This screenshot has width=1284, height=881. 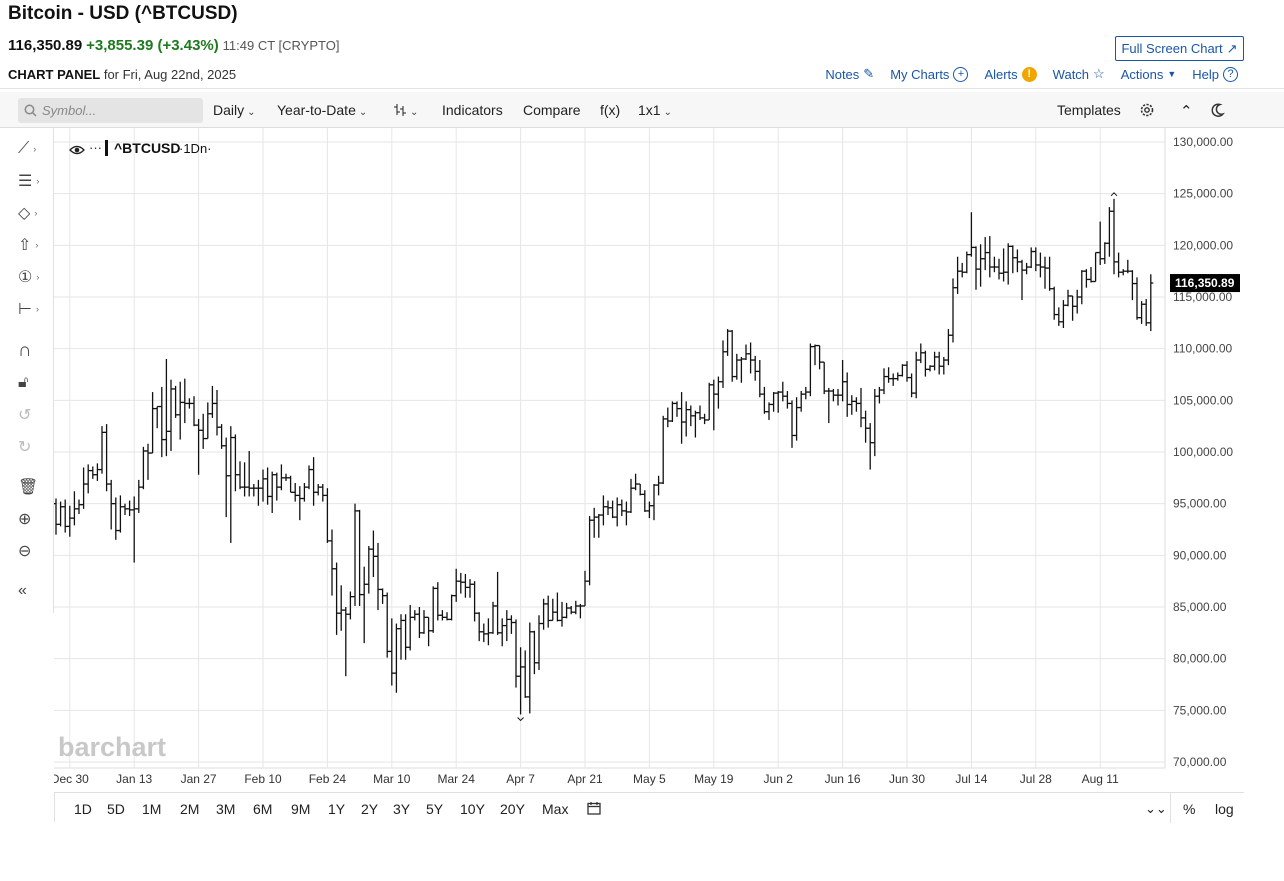 I want to click on notes-link: Notes ✎, so click(x=849, y=74).